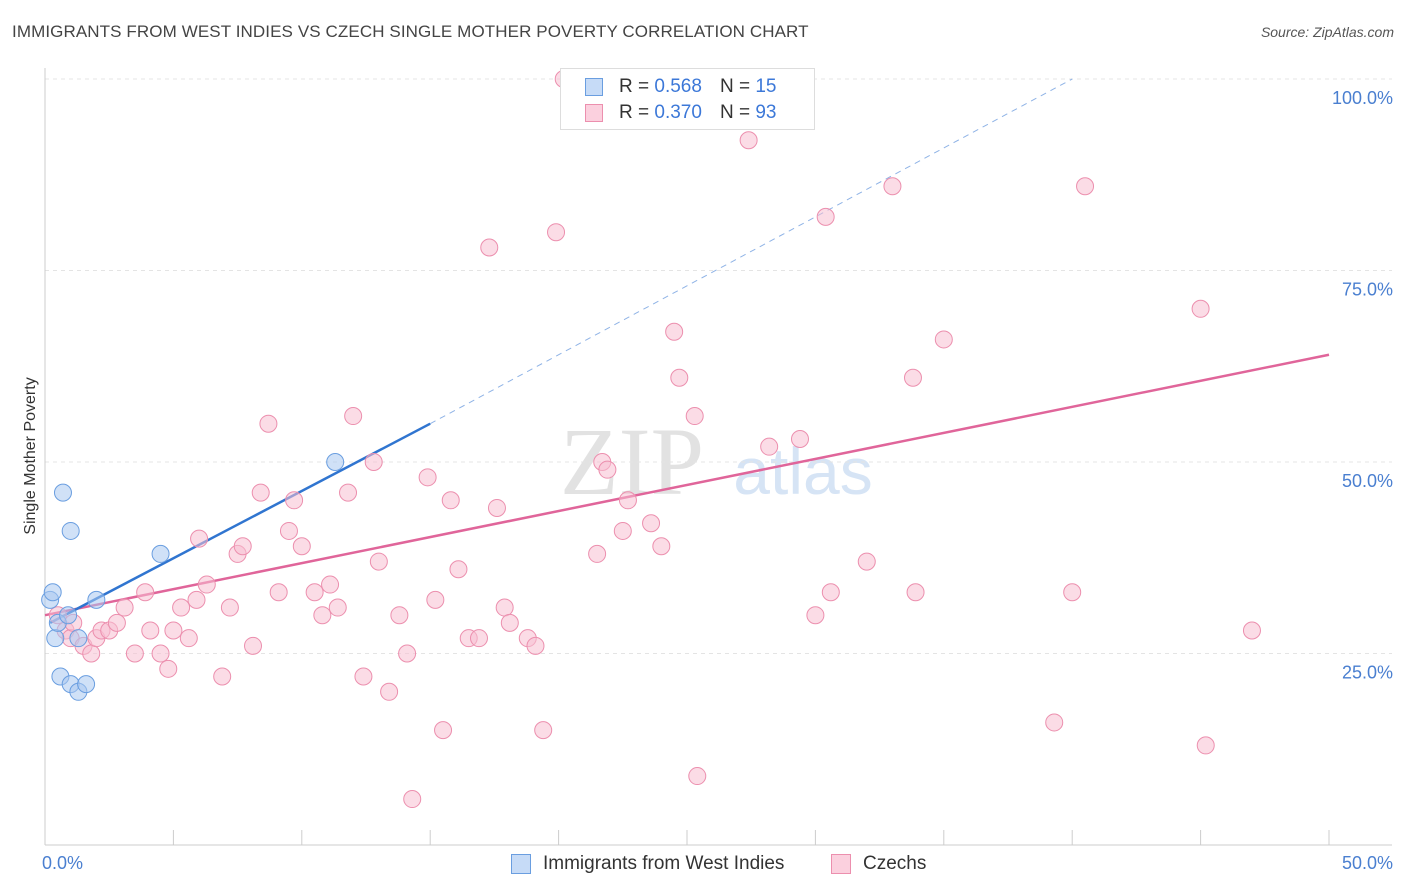 The height and width of the screenshot is (892, 1406). Describe the element at coordinates (841, 864) in the screenshot. I see `czechs-legend-swatch` at that location.